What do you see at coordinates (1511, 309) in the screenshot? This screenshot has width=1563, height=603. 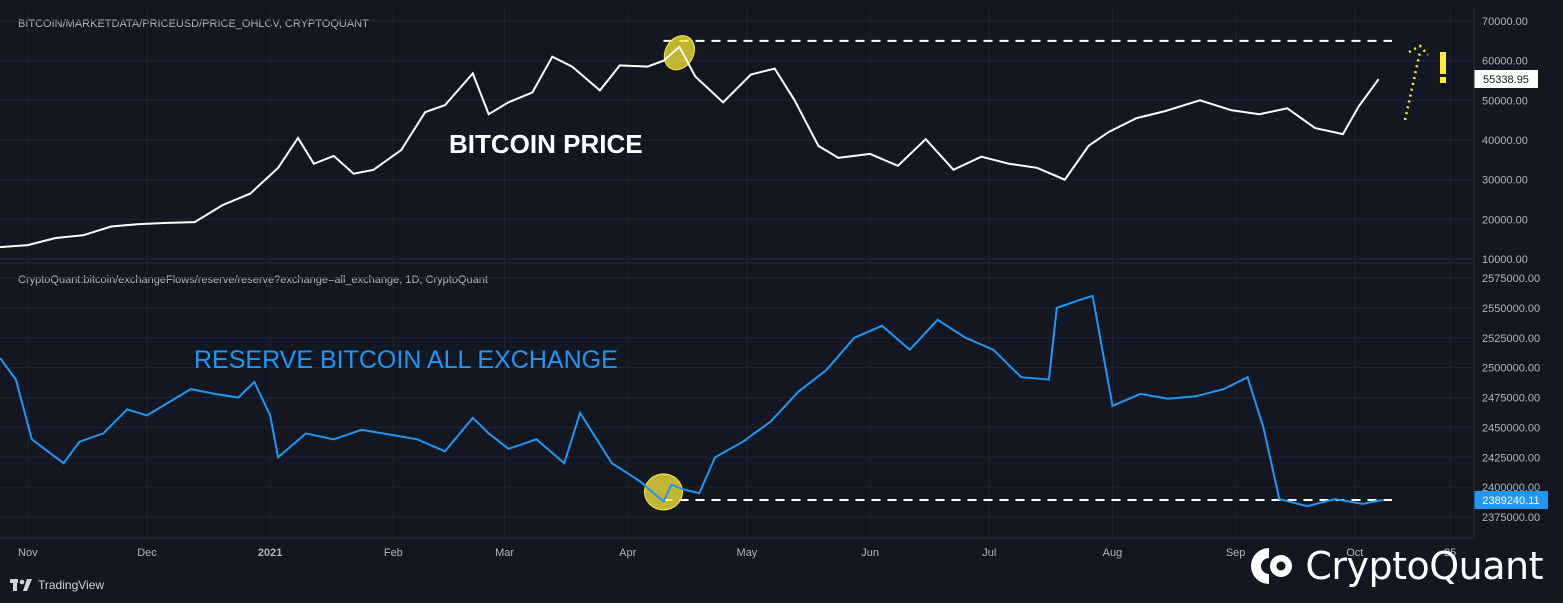 I see `y-tick-label: 2550000.00` at bounding box center [1511, 309].